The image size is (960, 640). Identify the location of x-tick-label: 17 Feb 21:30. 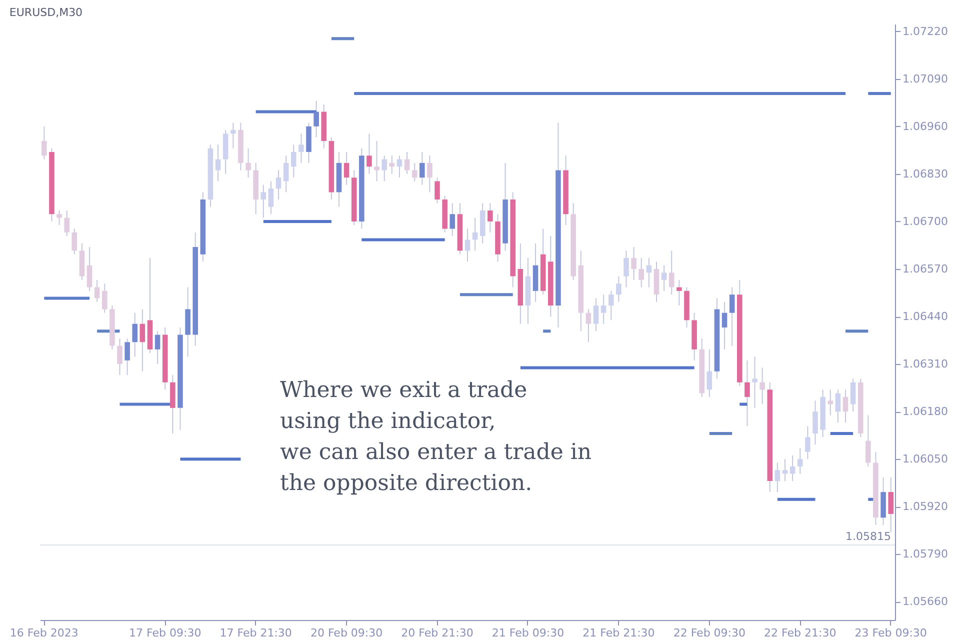
(256, 633).